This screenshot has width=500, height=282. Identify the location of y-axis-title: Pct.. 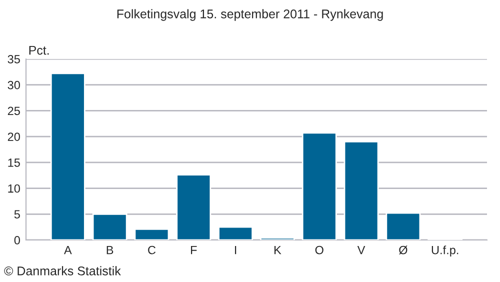
(39, 50).